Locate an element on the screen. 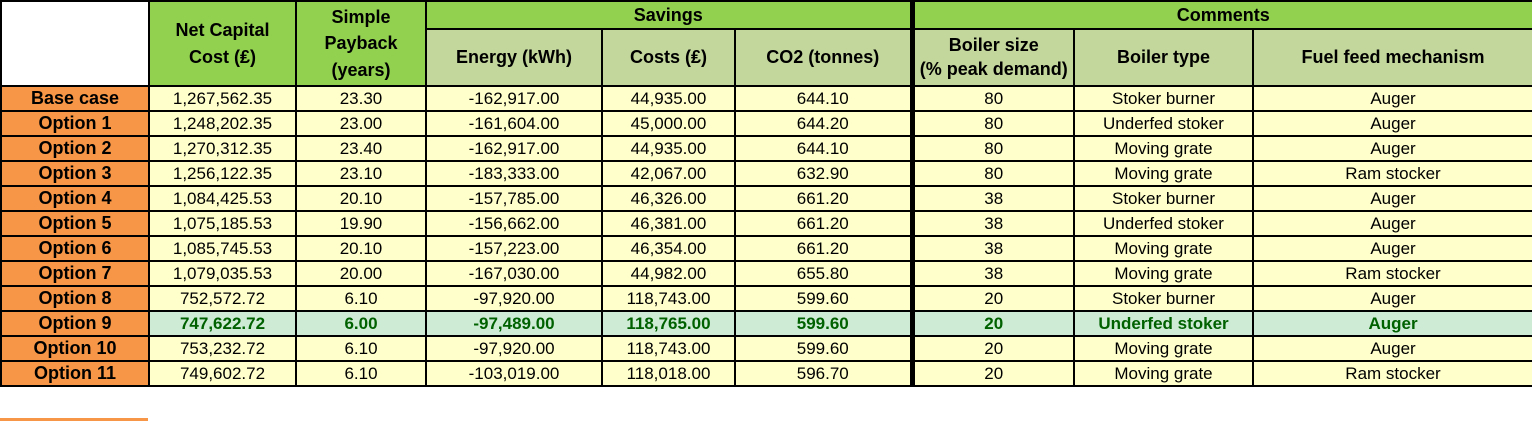  cell-energy-savings: -97,489.00 is located at coordinates (514, 323).